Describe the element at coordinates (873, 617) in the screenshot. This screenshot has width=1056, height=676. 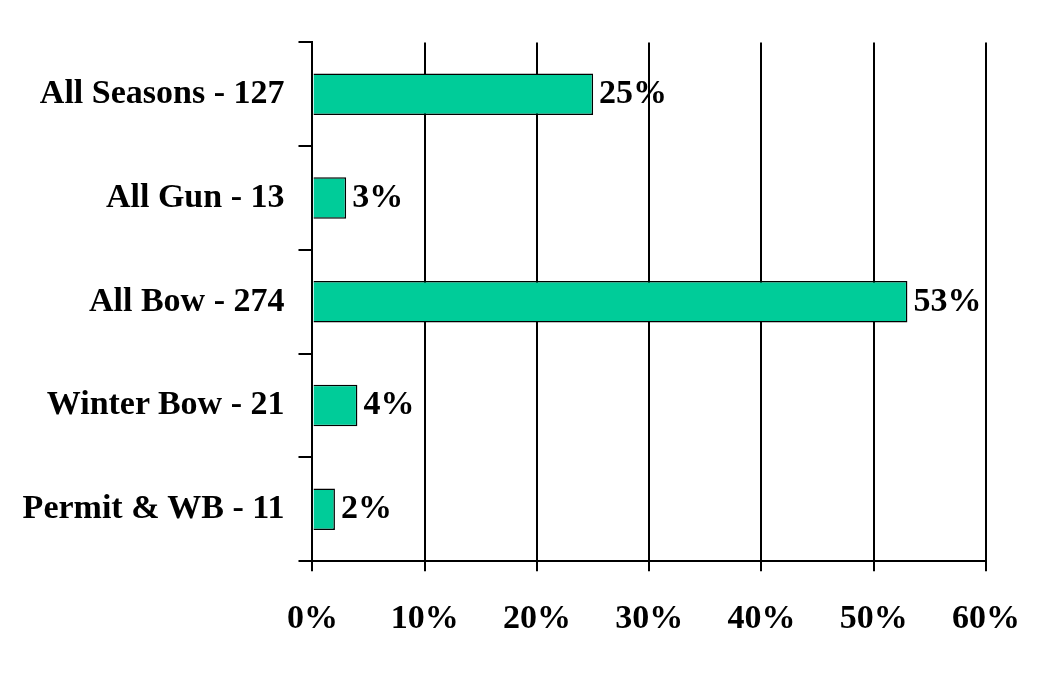
I see `x-tick-label: 50%` at that location.